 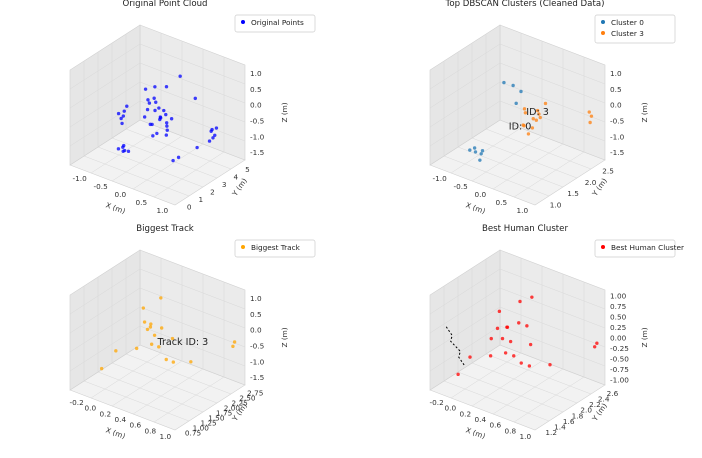 I want to click on y-tick-label: 4, so click(x=236, y=176).